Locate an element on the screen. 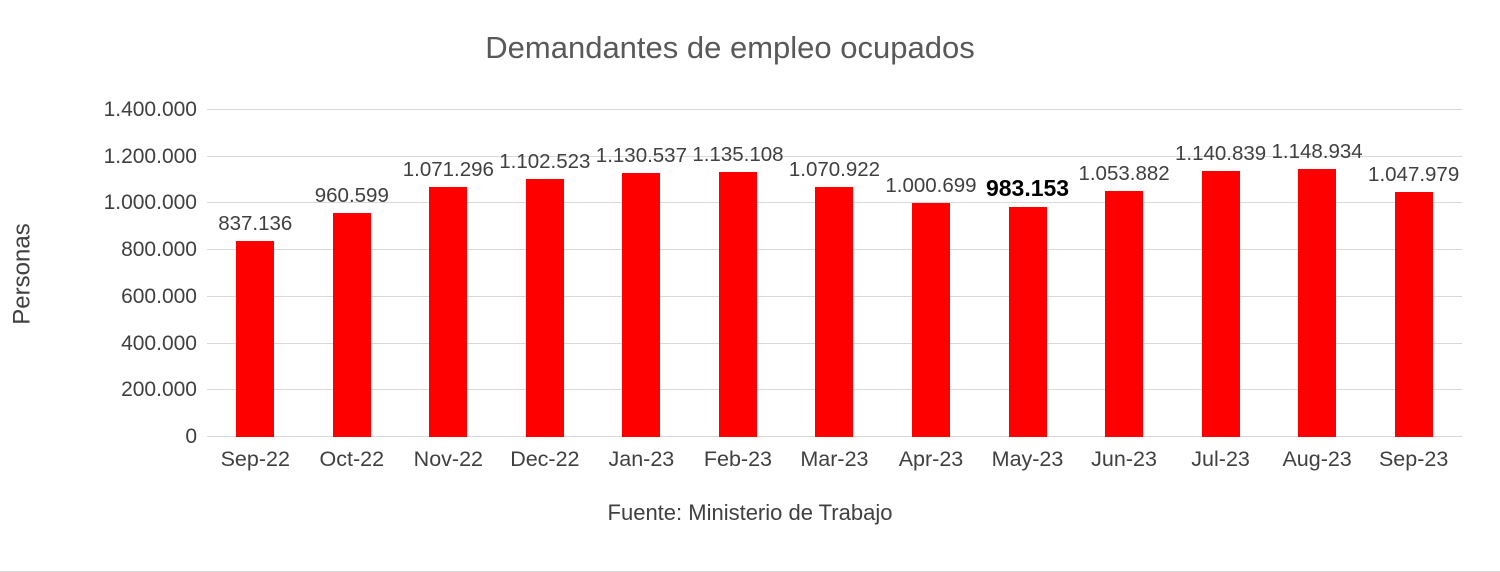 This screenshot has height=572, width=1500. bar-slot: 1.070.922 is located at coordinates (834, 273).